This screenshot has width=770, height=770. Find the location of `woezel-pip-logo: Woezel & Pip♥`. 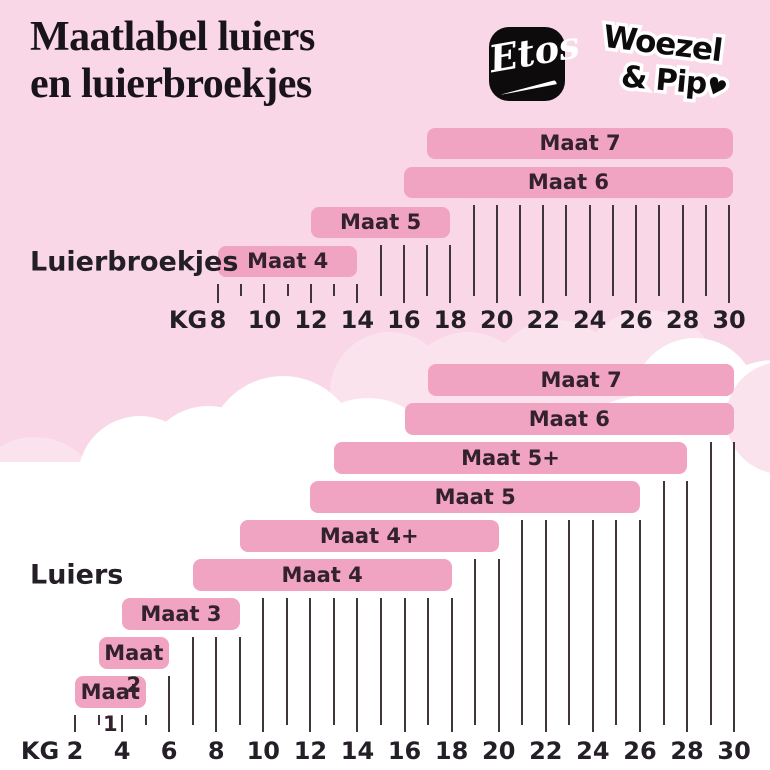

woezel-pip-logo: Woezel & Pip♥ is located at coordinates (677, 63).